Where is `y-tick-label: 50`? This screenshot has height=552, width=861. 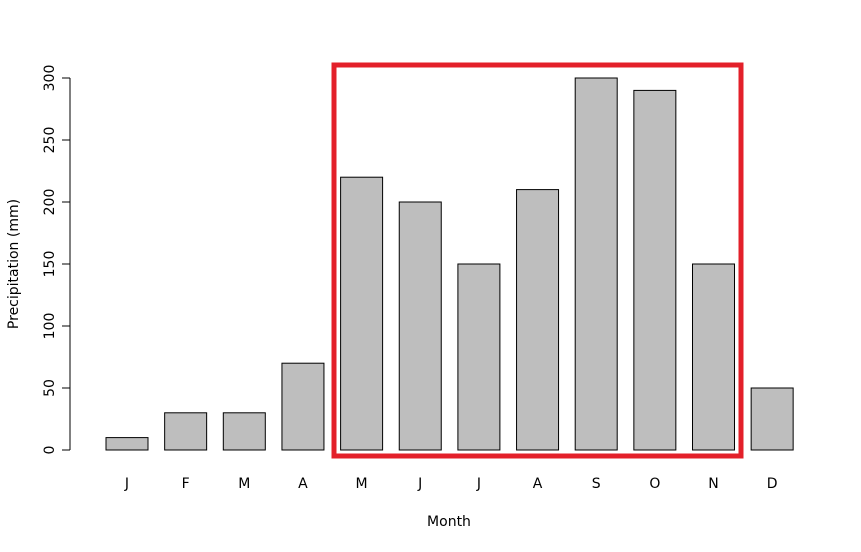 y-tick-label: 50 is located at coordinates (50, 388).